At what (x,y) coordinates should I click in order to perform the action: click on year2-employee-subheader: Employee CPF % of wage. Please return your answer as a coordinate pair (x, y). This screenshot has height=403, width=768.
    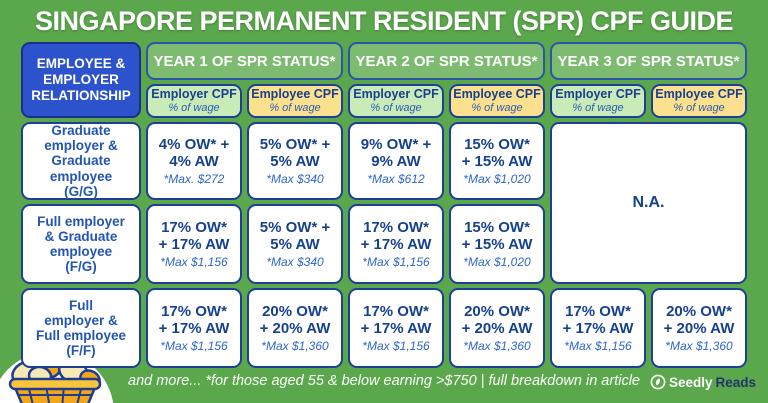
    Looking at the image, I should click on (497, 101).